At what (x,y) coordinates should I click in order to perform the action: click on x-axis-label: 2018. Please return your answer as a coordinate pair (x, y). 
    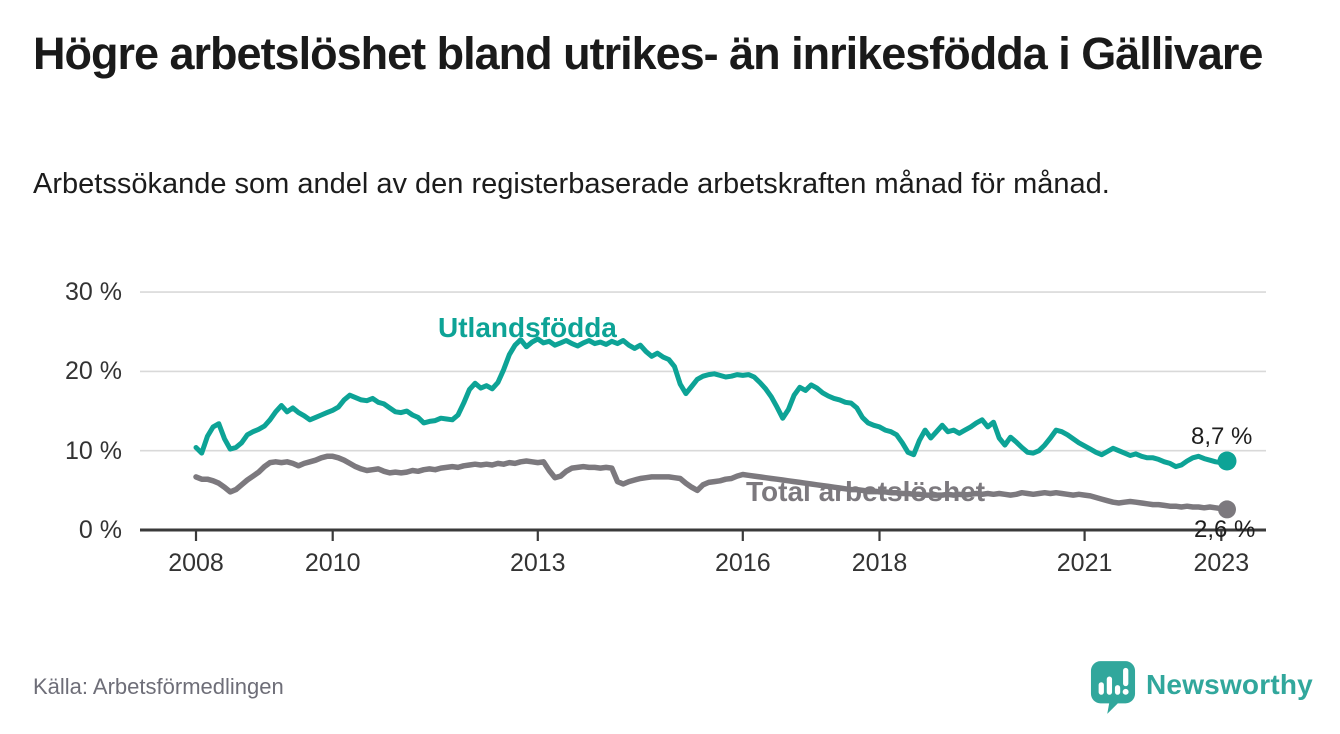
    Looking at the image, I should click on (879, 563).